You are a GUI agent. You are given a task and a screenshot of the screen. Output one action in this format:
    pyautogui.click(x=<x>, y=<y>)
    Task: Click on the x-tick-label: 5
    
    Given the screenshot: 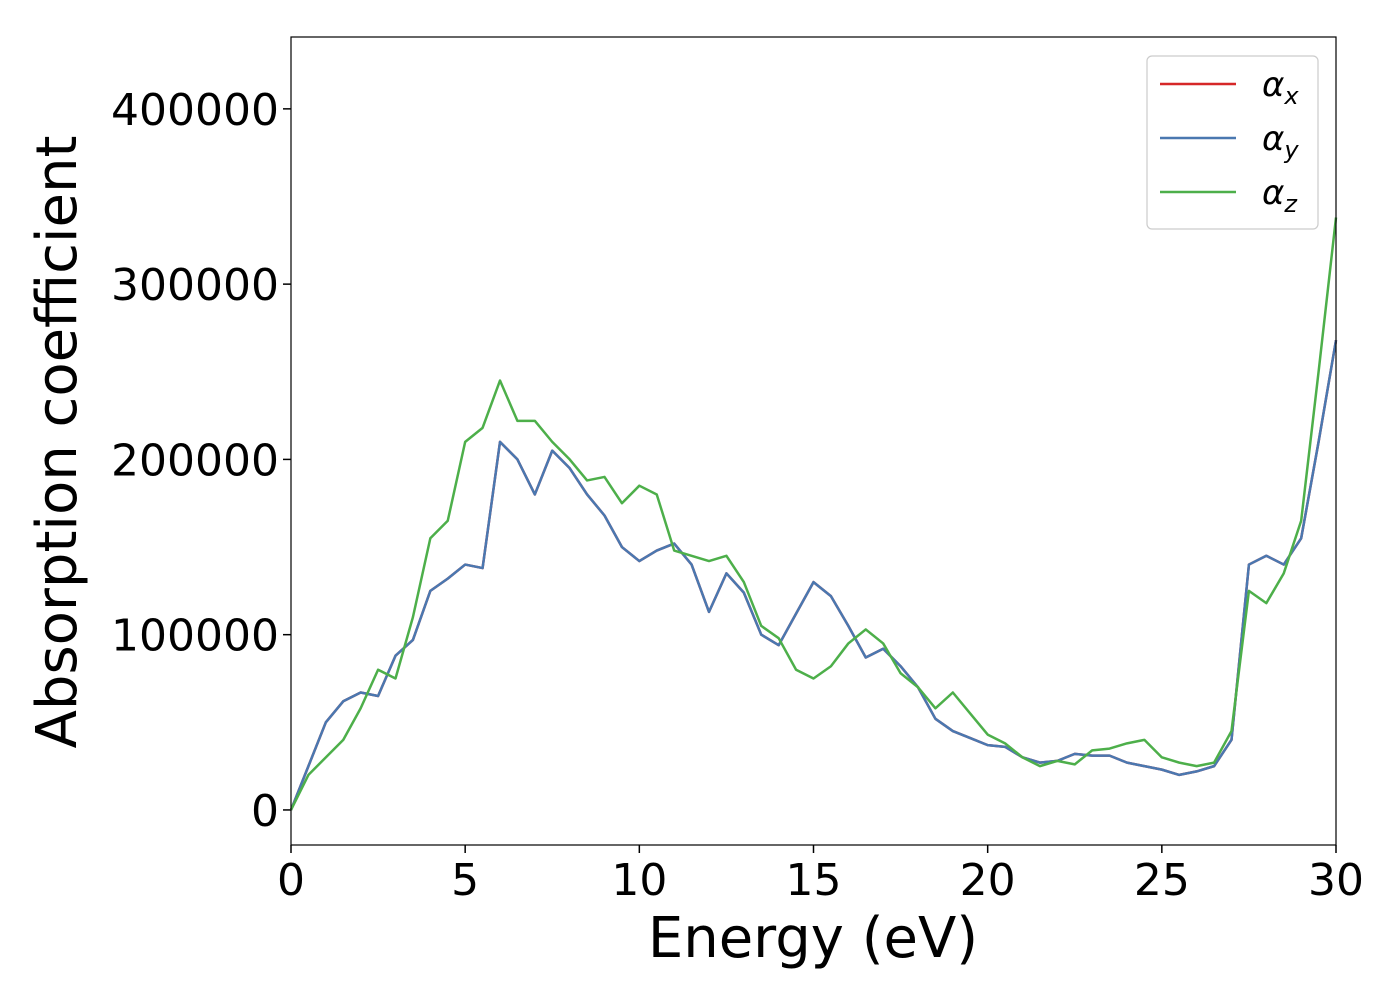 What is the action you would take?
    pyautogui.click(x=465, y=880)
    